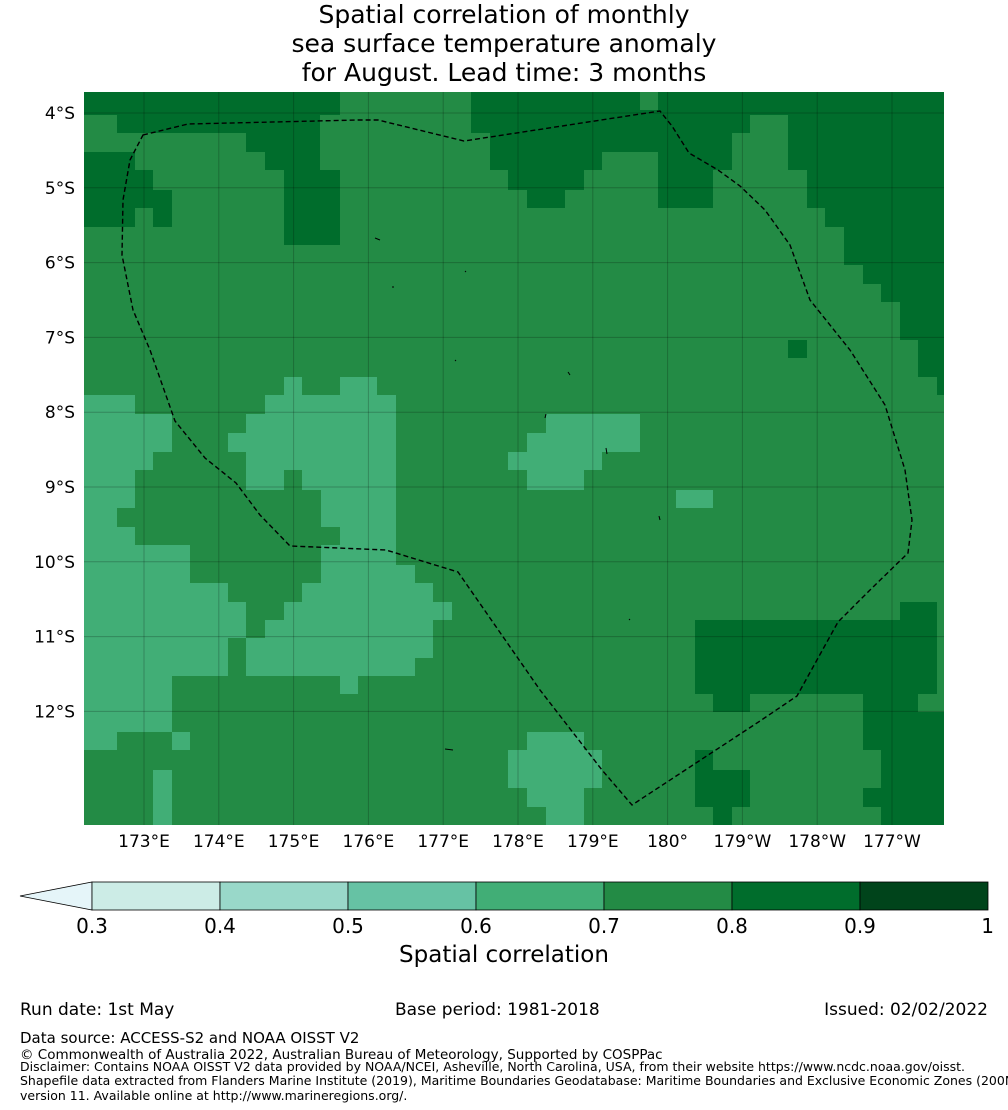 This screenshot has width=1008, height=1110. Describe the element at coordinates (92, 924) in the screenshot. I see `colorbar-tick-label: 0.3` at that location.